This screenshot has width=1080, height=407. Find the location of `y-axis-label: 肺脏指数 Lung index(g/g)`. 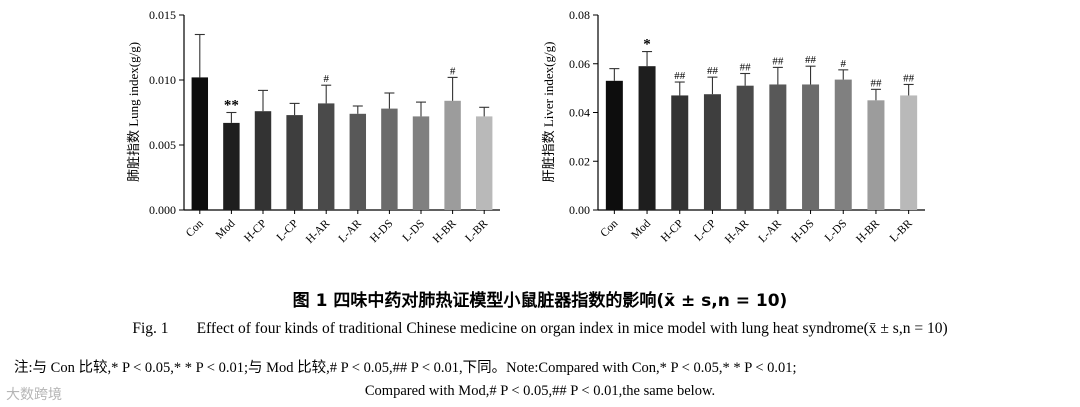

y-axis-label: 肺脏指数 Lung index(g/g) is located at coordinates (133, 112).